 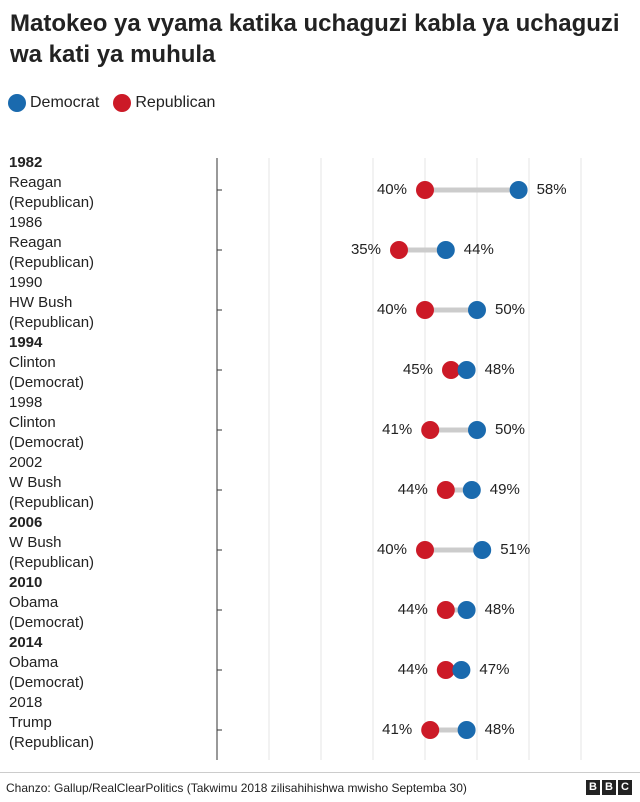 What do you see at coordinates (418, 369) in the screenshot?
I see `value-label: 45%` at bounding box center [418, 369].